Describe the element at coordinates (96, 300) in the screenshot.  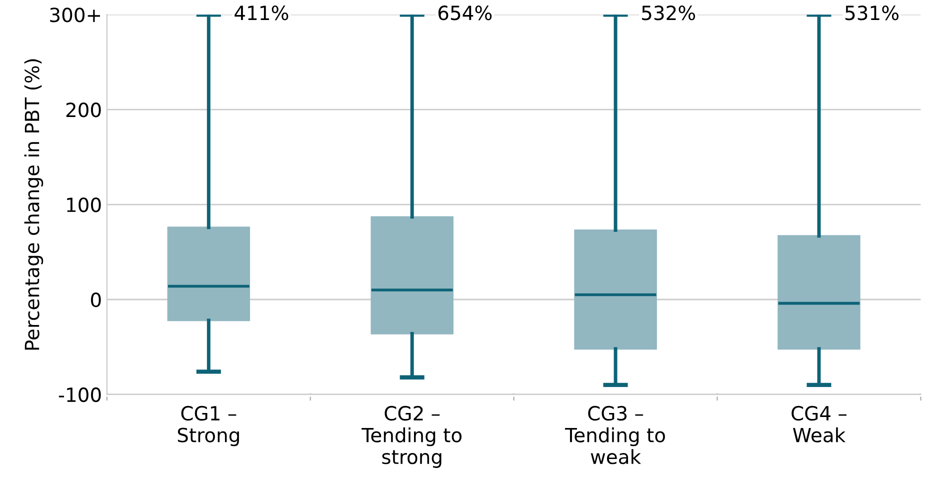
I see `y-tick-label: 0` at that location.